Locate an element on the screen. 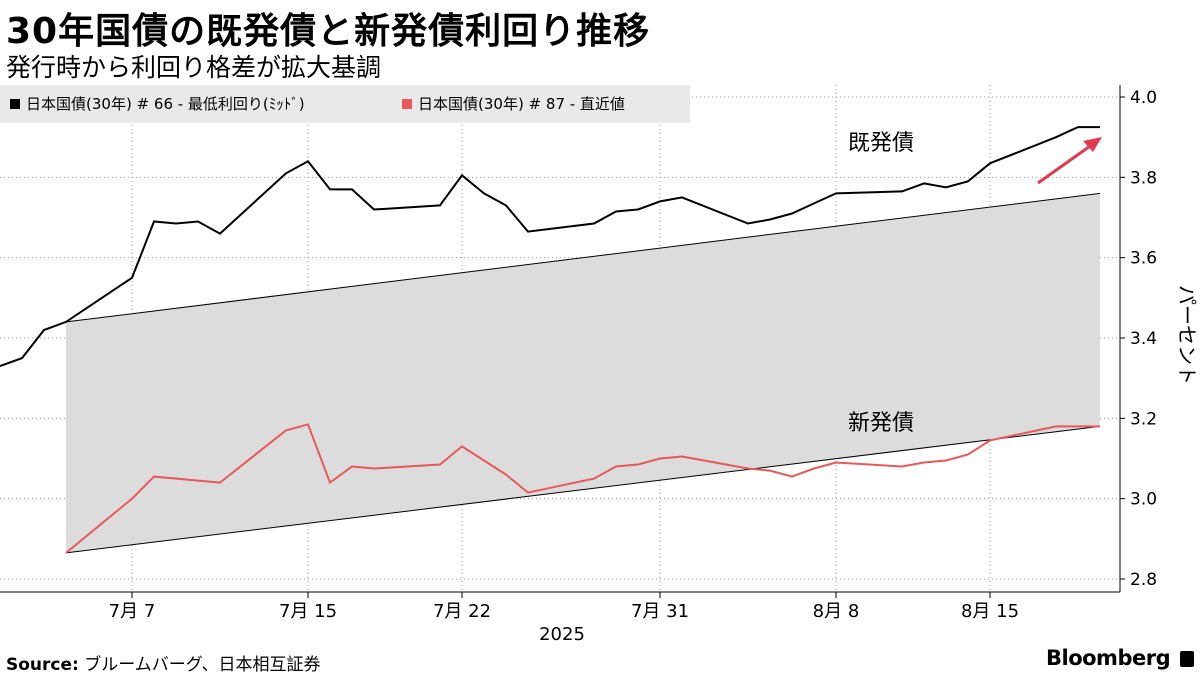 This screenshot has width=1200, height=675. x-tick-label: 7月 22 is located at coordinates (462, 611).